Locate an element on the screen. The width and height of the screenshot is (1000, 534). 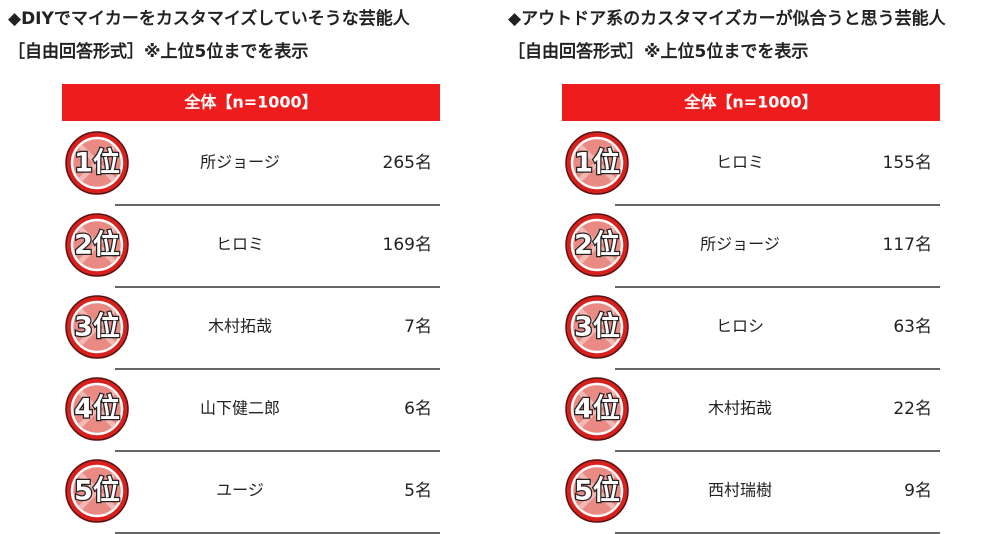
vote-count: 155名 is located at coordinates (907, 163).